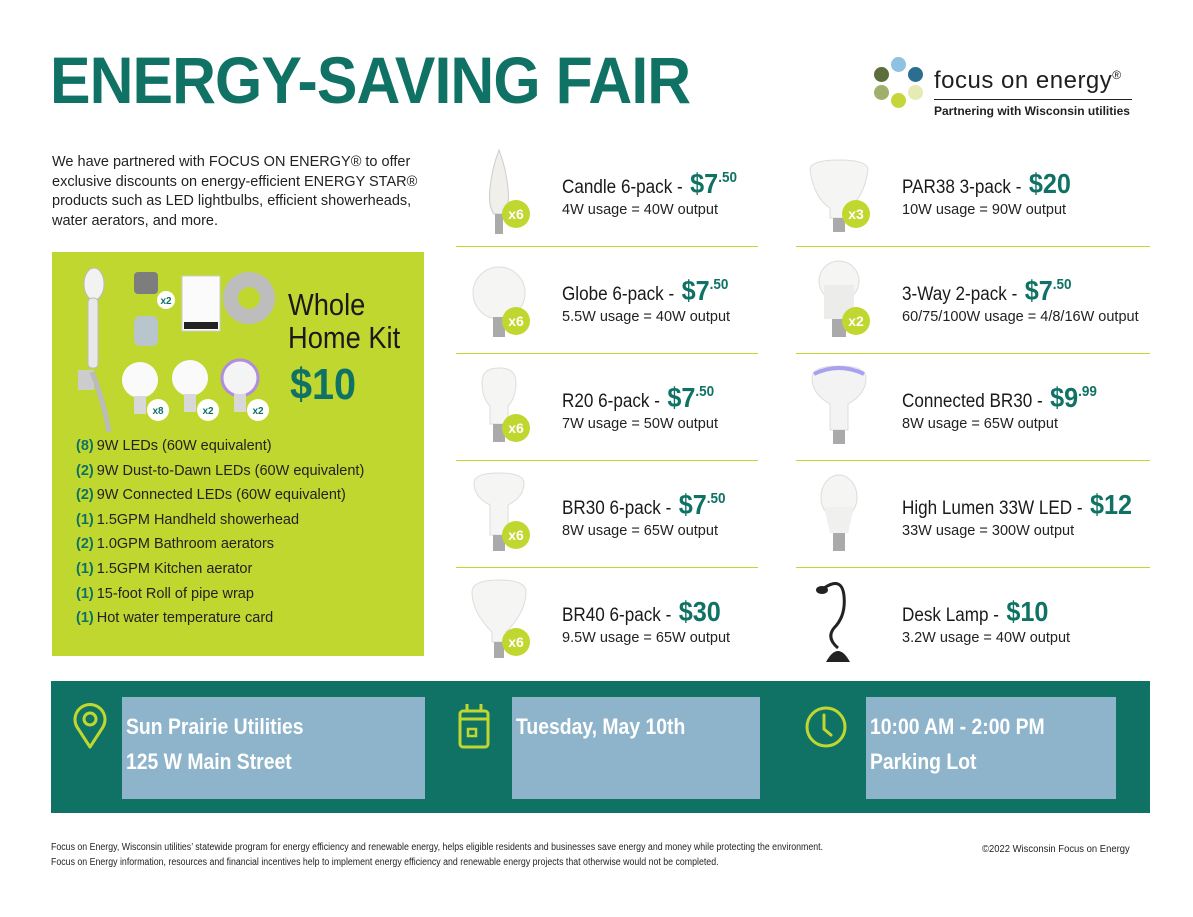 Image resolution: width=1193 pixels, height=917 pixels. What do you see at coordinates (1020, 317) in the screenshot?
I see `product-spec: 60/75/100W usage = 4/8/16W output` at bounding box center [1020, 317].